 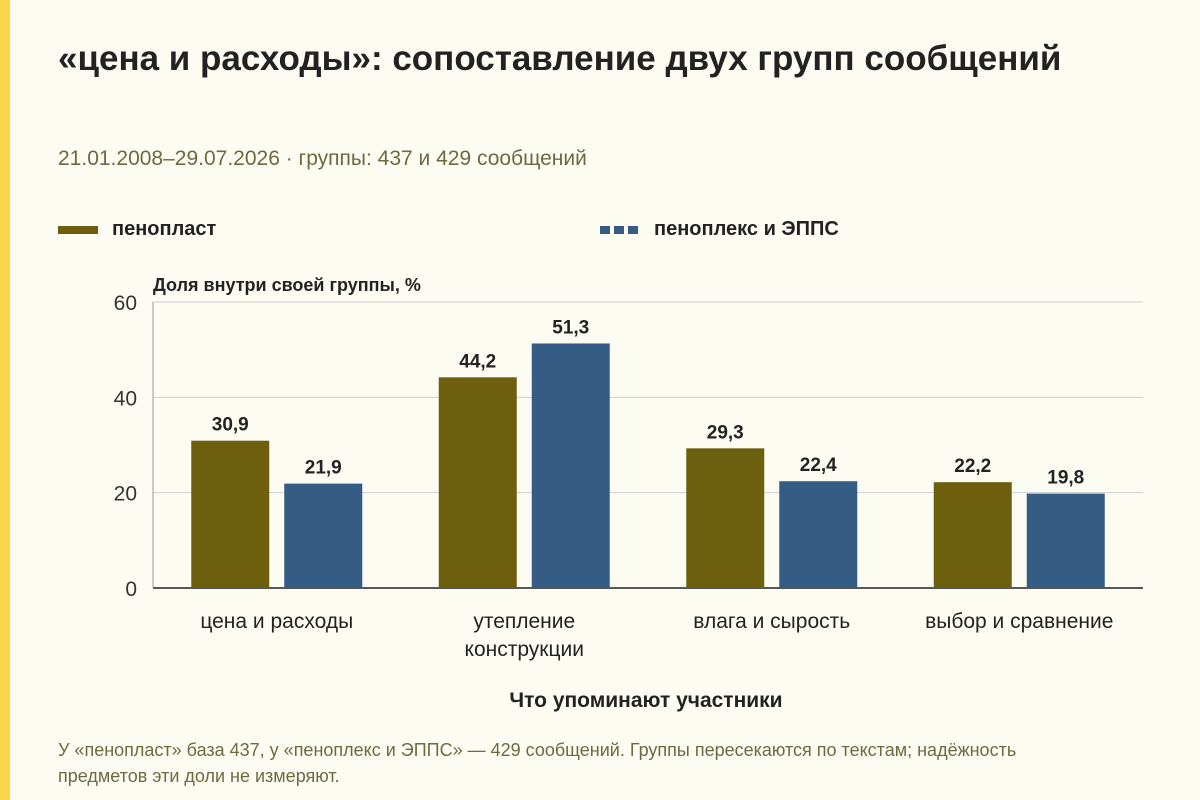 What do you see at coordinates (746, 229) in the screenshot?
I see `legend-label-penopleks: пеноплекс и ЭППС` at bounding box center [746, 229].